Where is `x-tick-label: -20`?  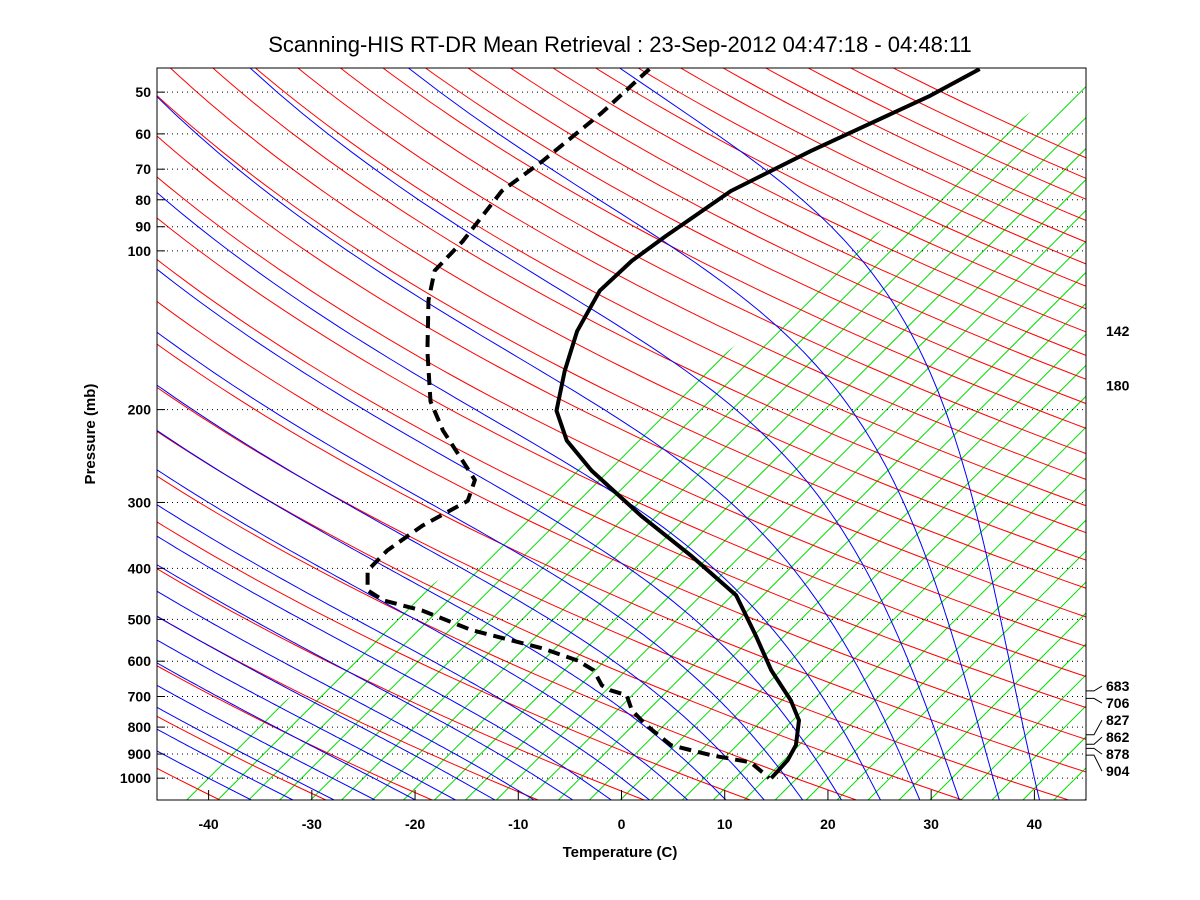 x-tick-label: -20 is located at coordinates (415, 824).